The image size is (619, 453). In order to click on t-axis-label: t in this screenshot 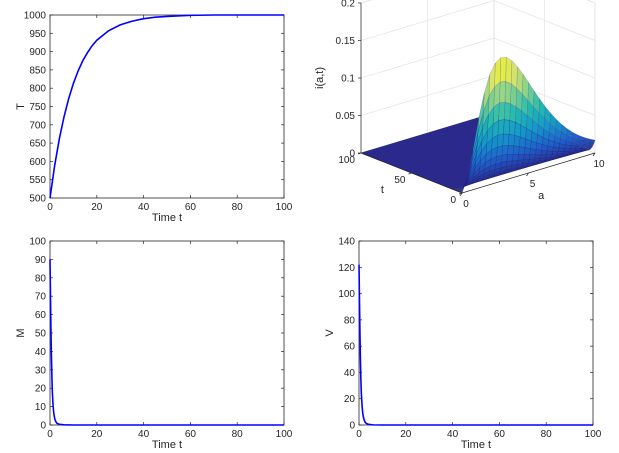, I will do `click(382, 190)`.